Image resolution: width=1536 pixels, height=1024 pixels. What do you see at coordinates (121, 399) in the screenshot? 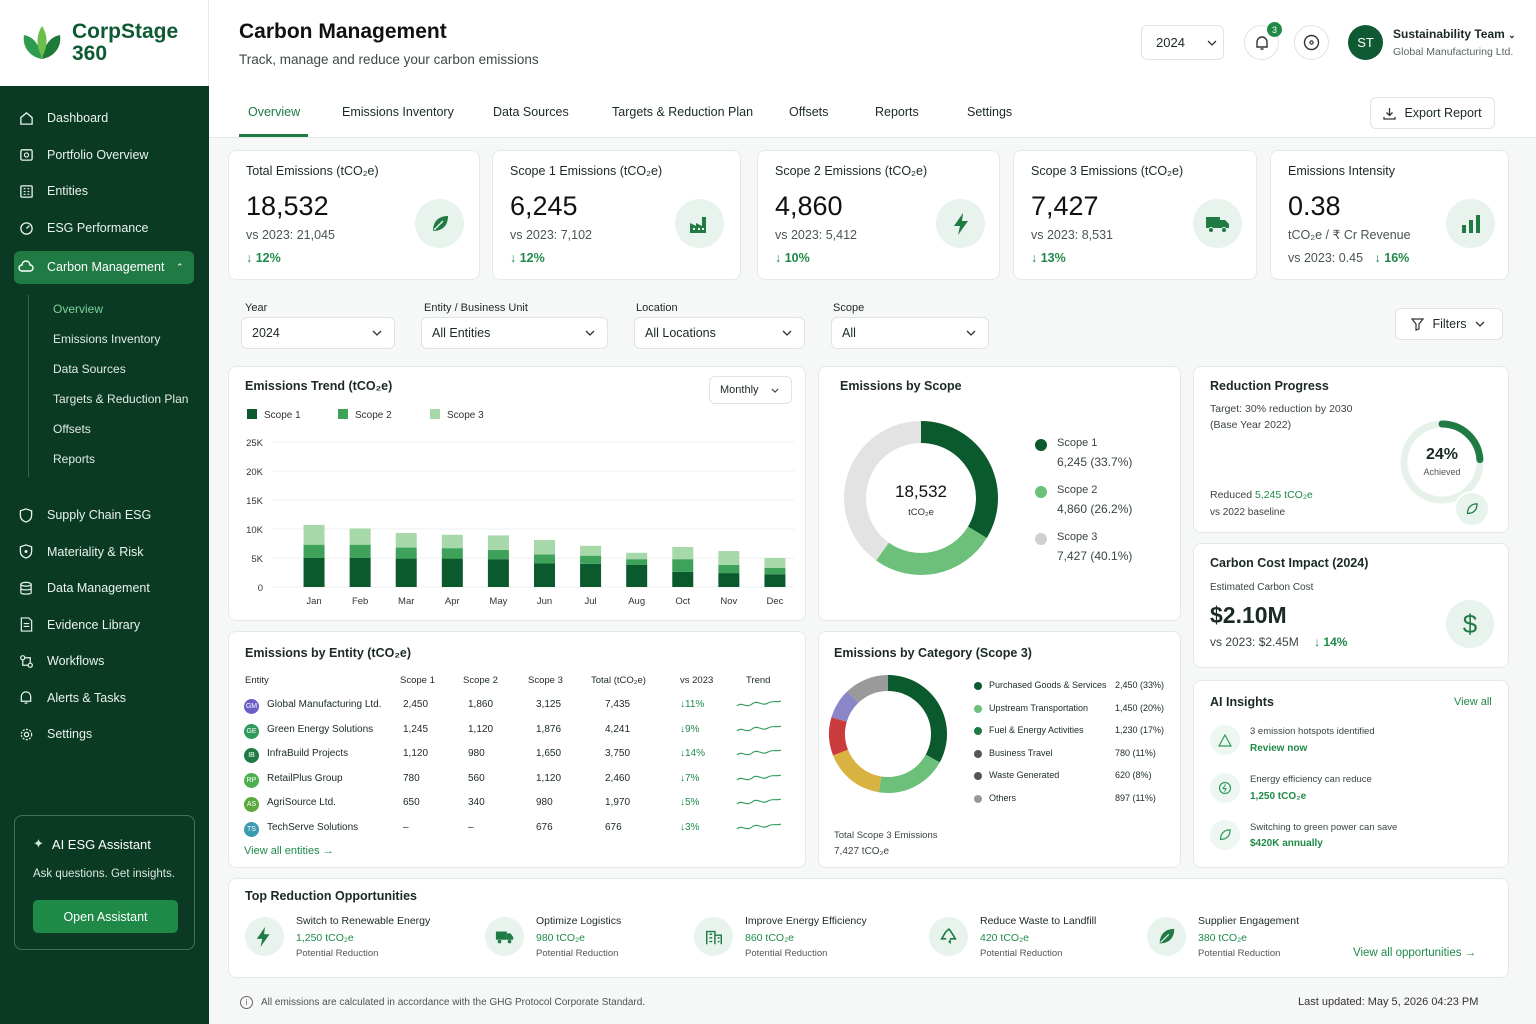
I see `subnav-targets: Targets & Reduction Plan` at bounding box center [121, 399].